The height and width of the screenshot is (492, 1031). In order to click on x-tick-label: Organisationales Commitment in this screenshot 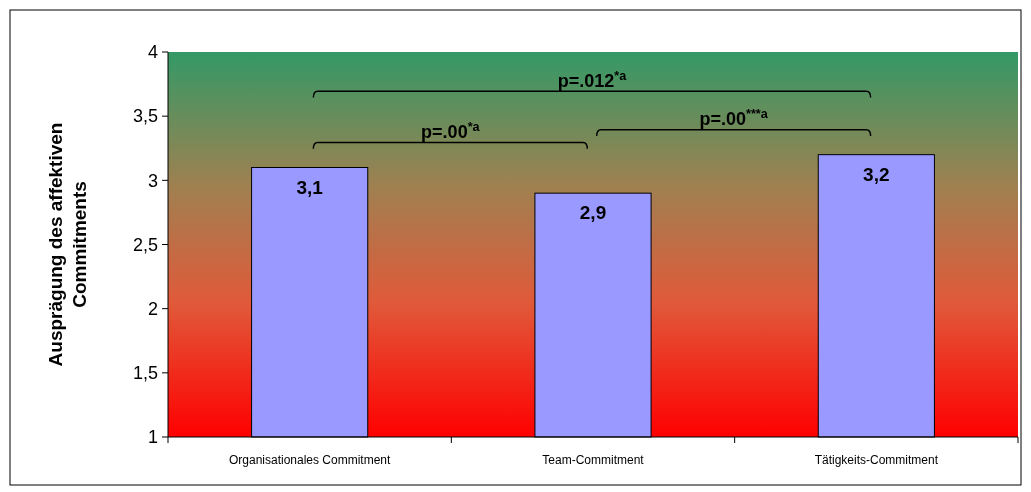, I will do `click(310, 460)`.